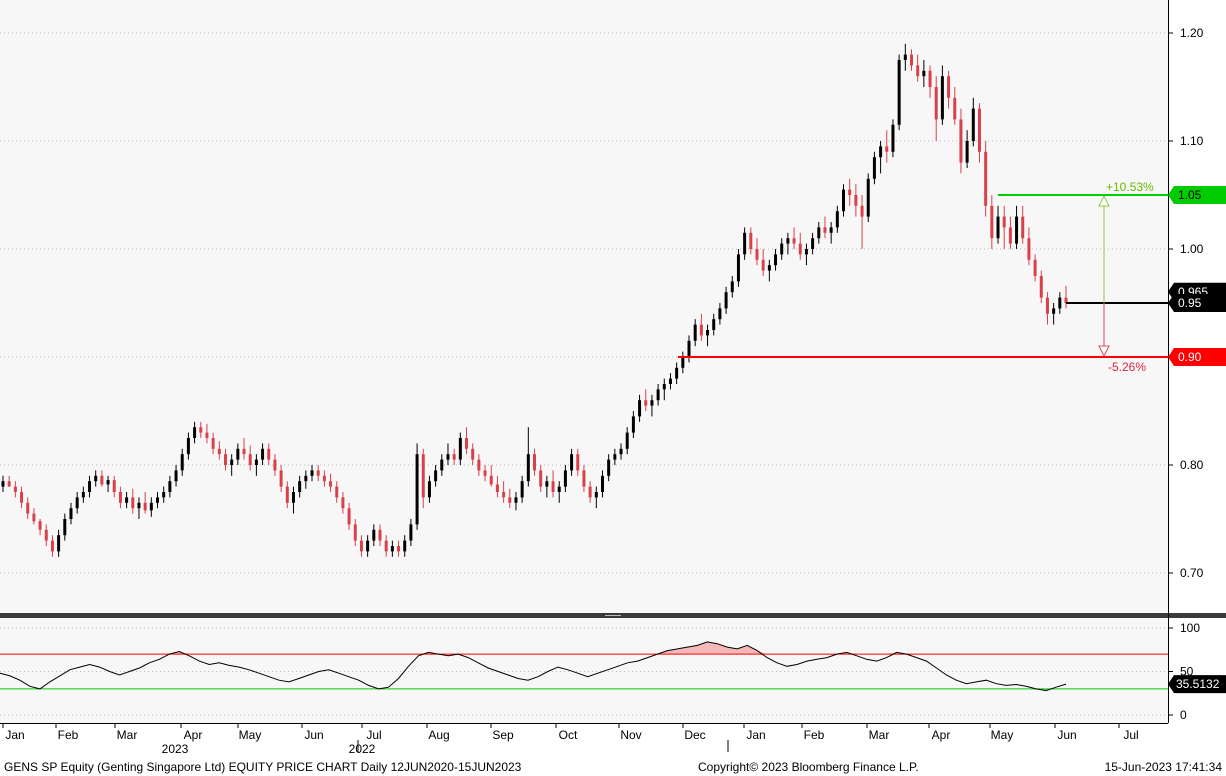 The width and height of the screenshot is (1226, 776). I want to click on month-label: Feb, so click(68, 735).